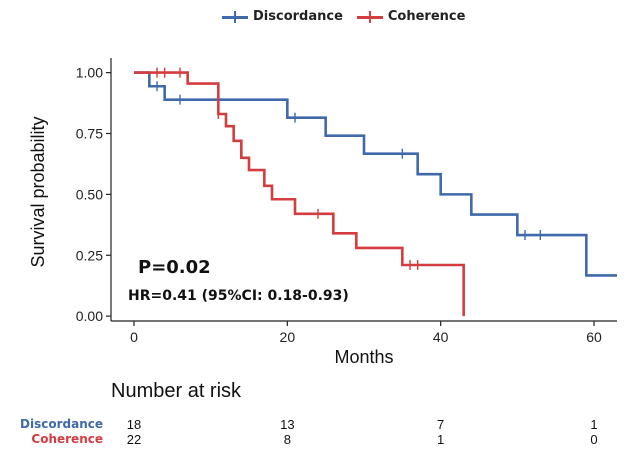 This screenshot has width=629, height=457. I want to click on y-axis-title: Survival probability, so click(38, 191).